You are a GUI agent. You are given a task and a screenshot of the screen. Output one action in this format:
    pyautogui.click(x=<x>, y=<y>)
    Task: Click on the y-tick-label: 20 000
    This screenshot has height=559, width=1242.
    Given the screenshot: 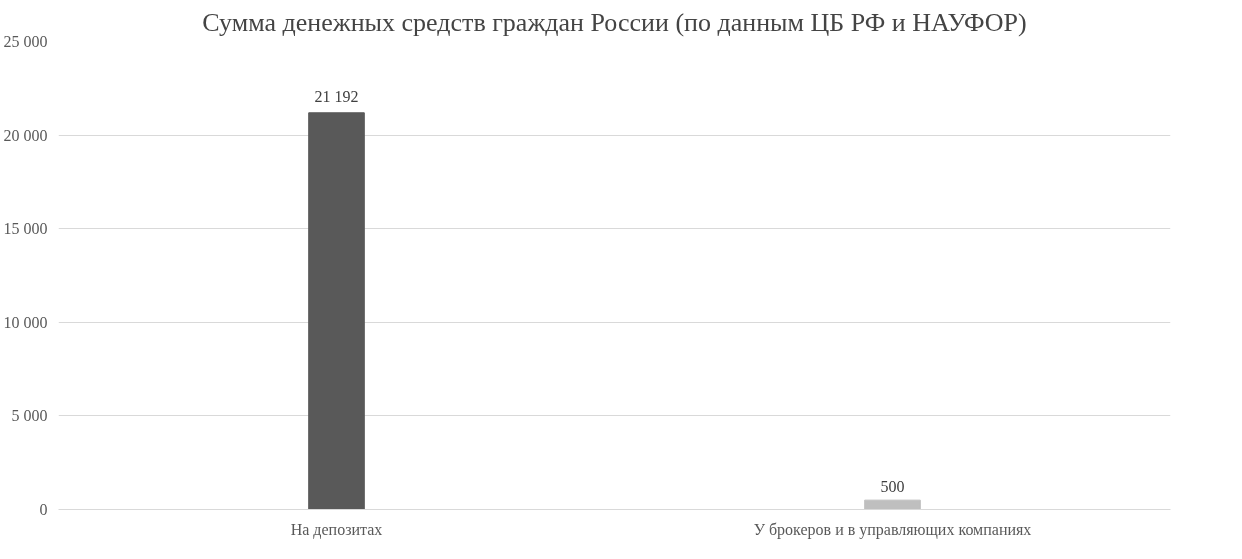 What is the action you would take?
    pyautogui.click(x=25, y=135)
    